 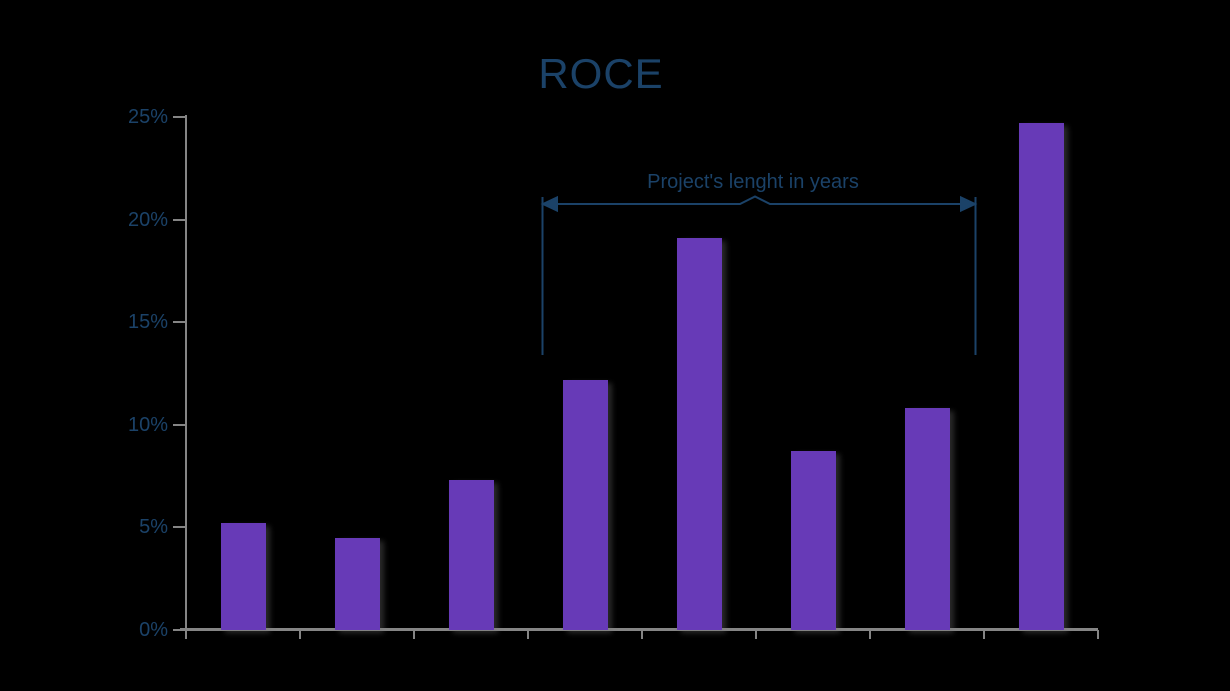 What do you see at coordinates (147, 322) in the screenshot?
I see `y-tick-label: 15%` at bounding box center [147, 322].